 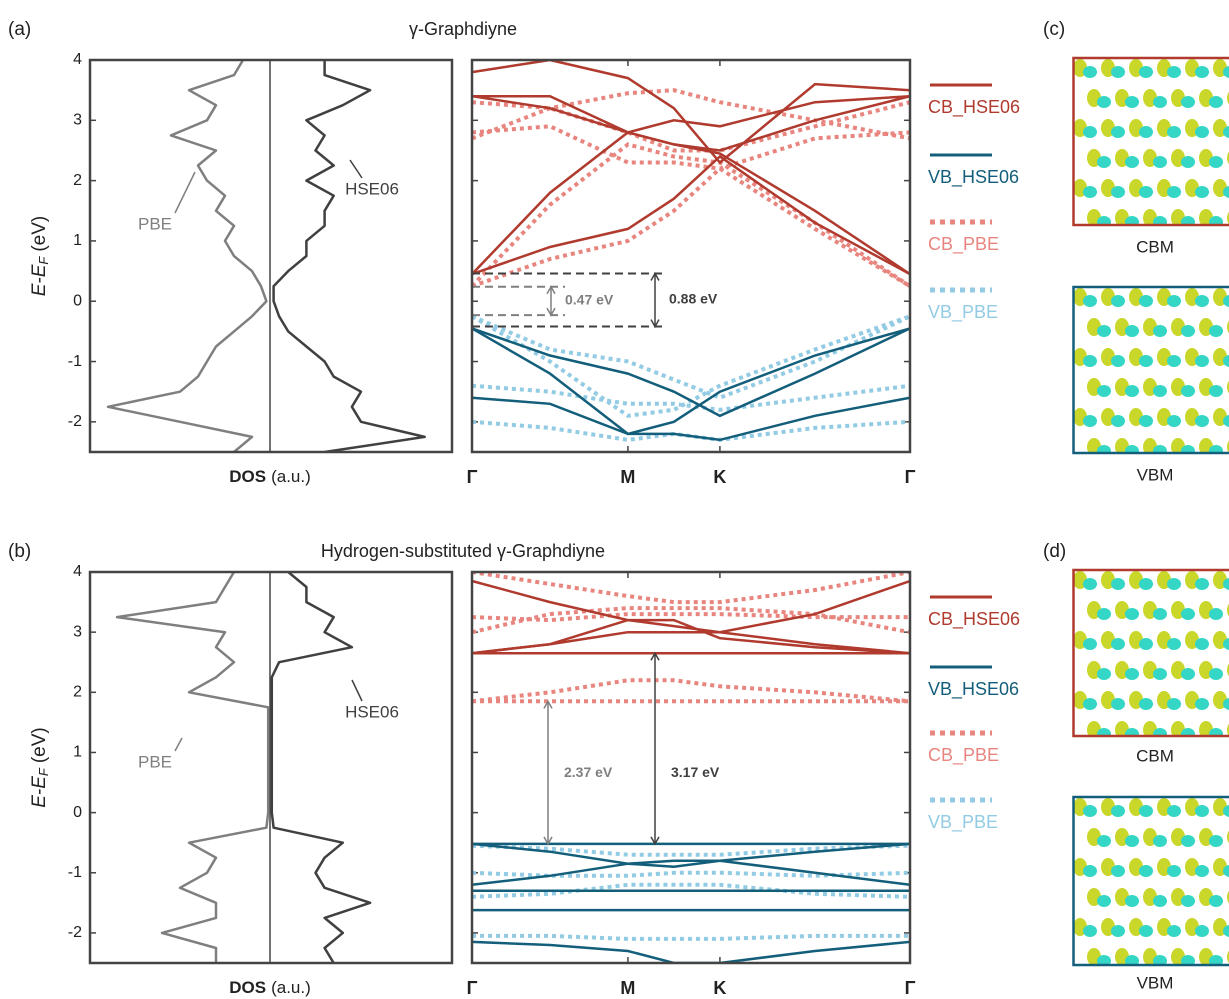 What do you see at coordinates (77, 812) in the screenshot?
I see `y-tick-label: 0` at bounding box center [77, 812].